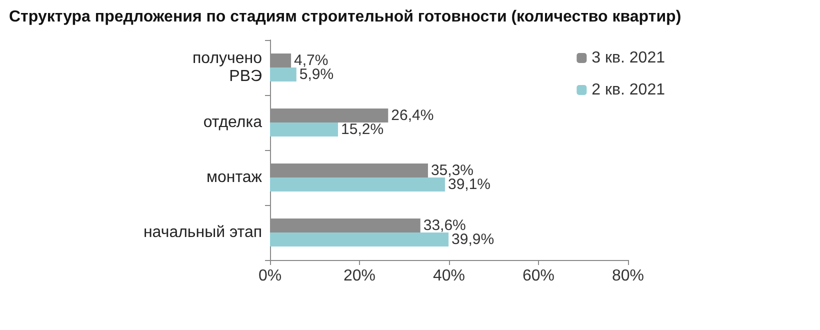  Describe the element at coordinates (232, 122) in the screenshot. I see `y-tick-label: отделка` at that location.